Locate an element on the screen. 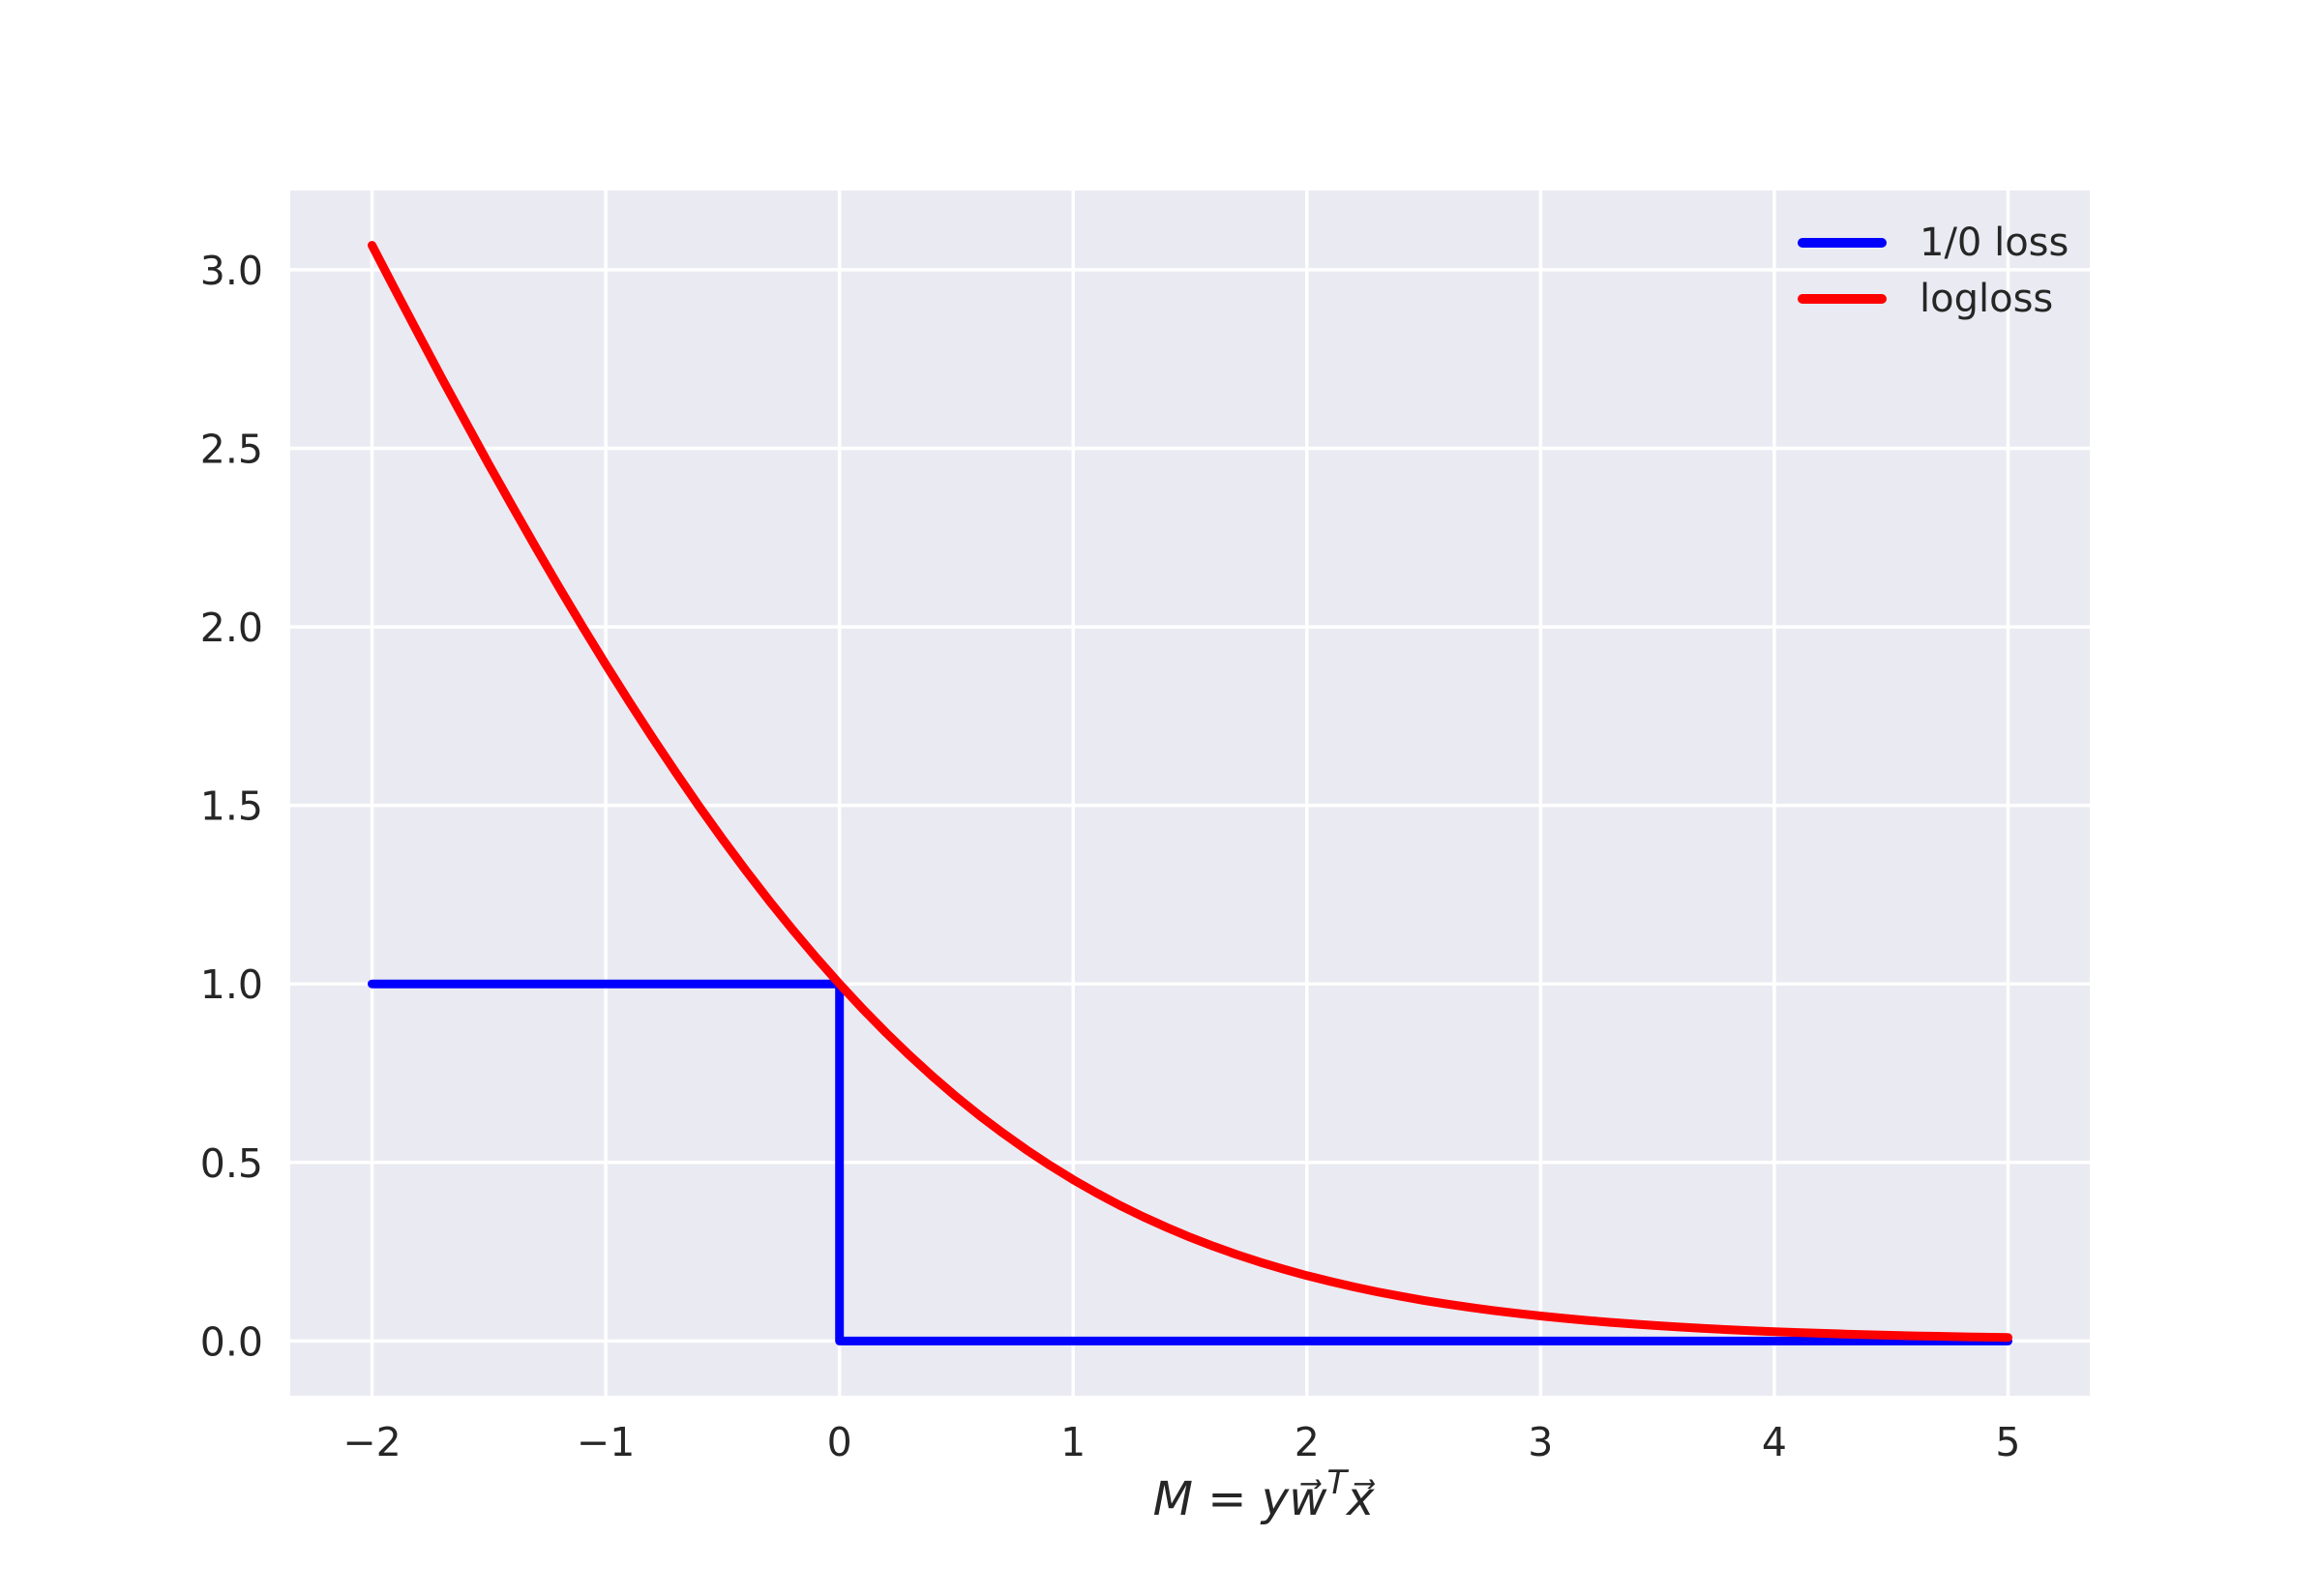 This screenshot has width=2322, height=1596. legend-item-logloss: logloss is located at coordinates (1933, 299).